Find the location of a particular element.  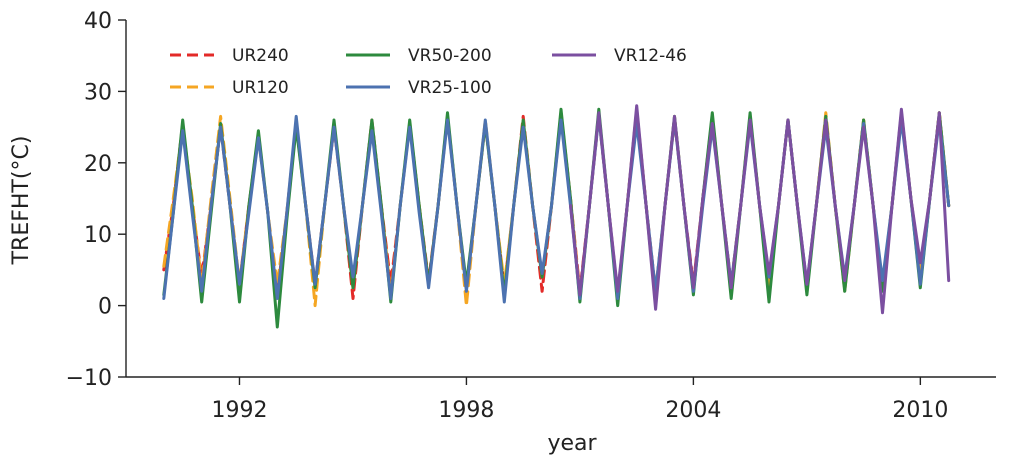

y-tick-label: 40 is located at coordinates (98, 21).